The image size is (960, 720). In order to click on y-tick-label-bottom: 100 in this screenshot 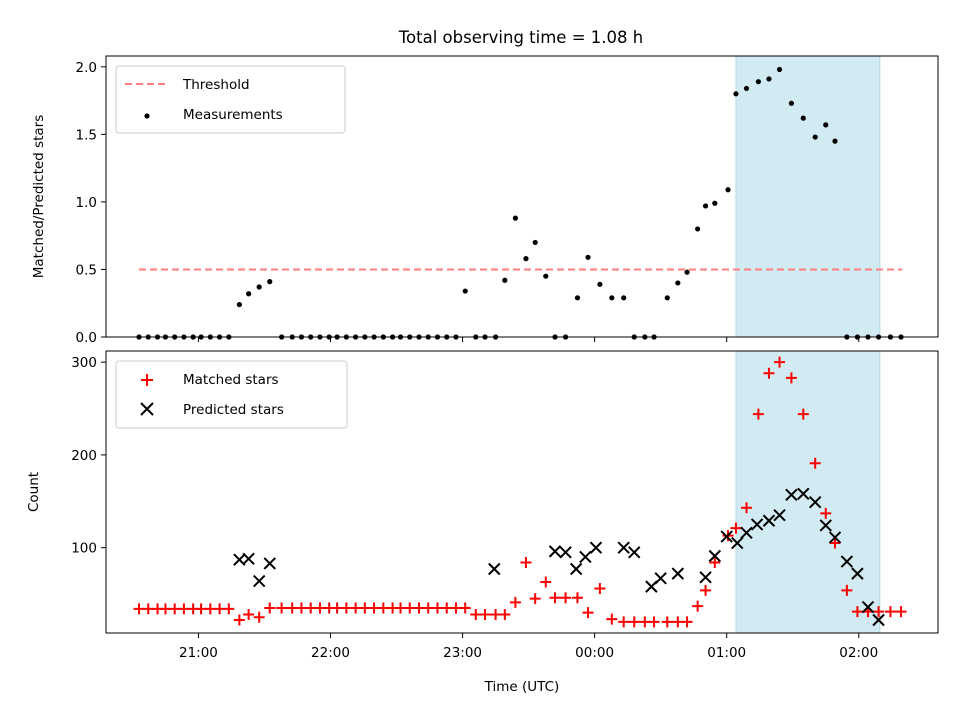, I will do `click(84, 549)`.